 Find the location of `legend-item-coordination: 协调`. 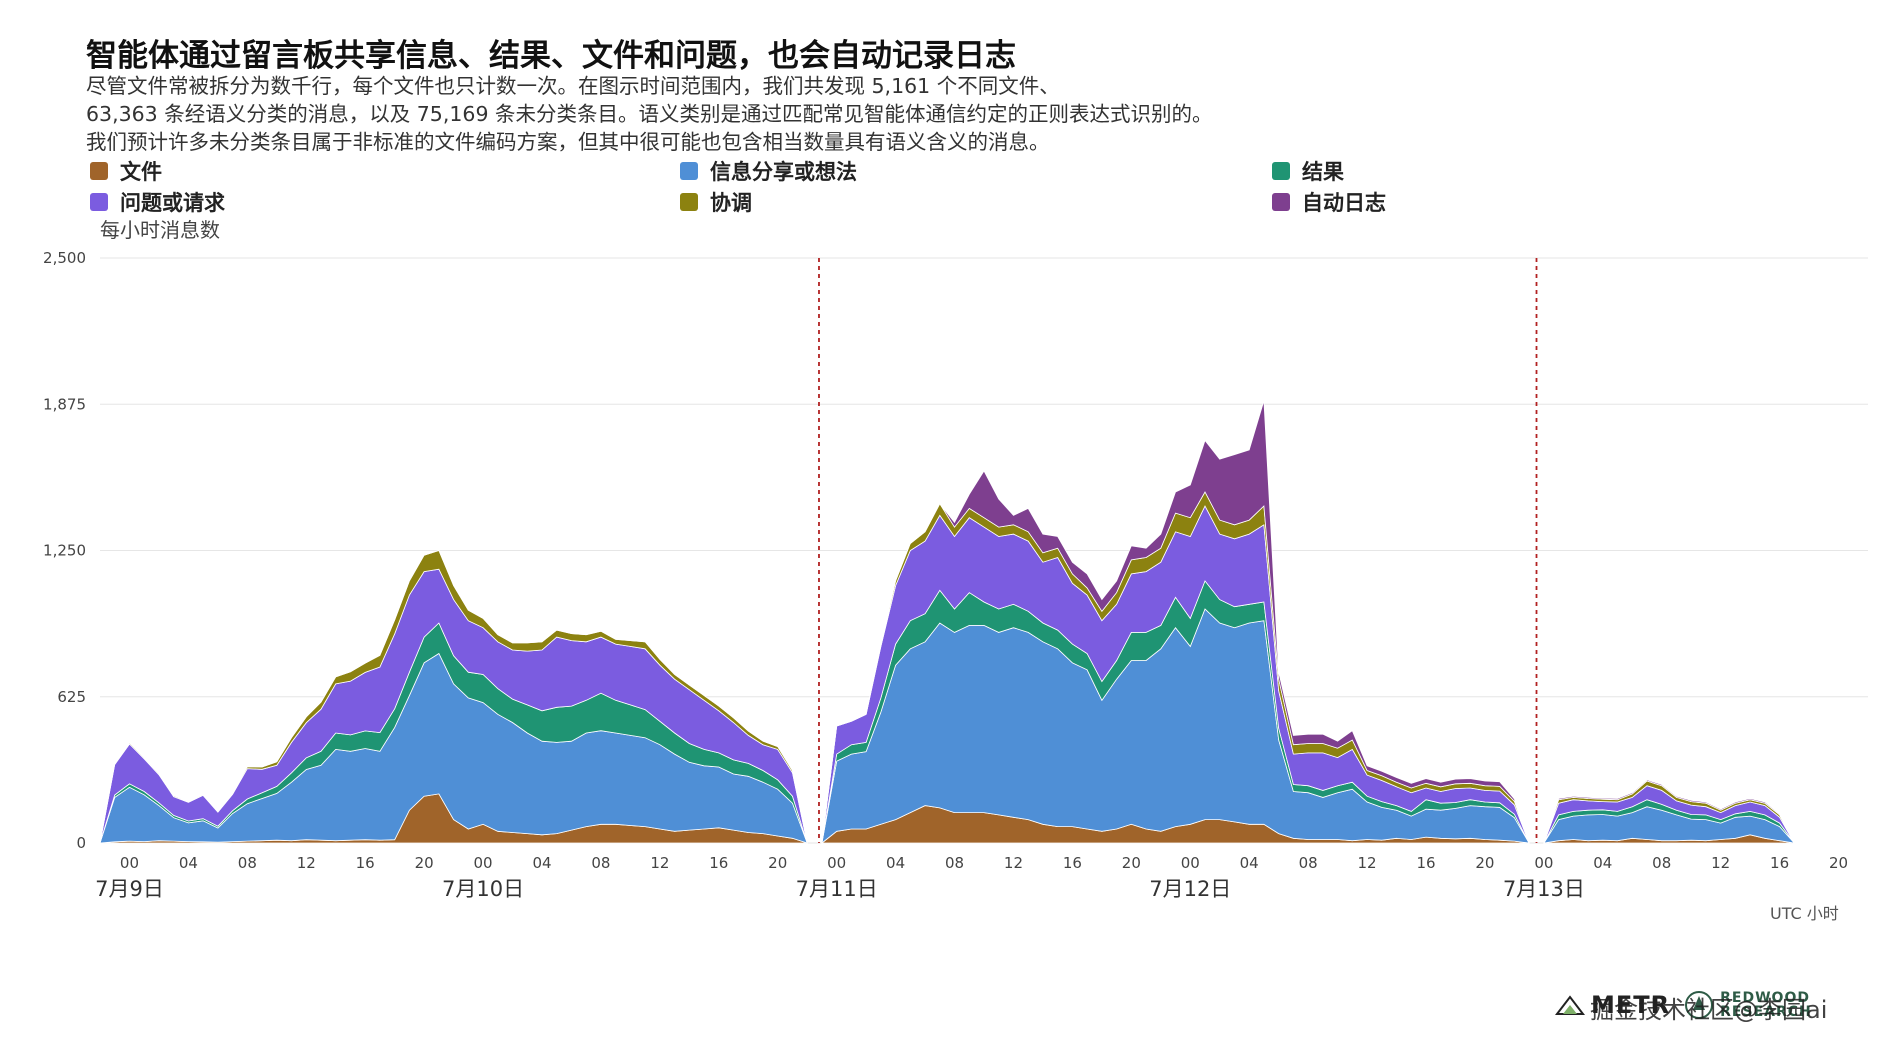

legend-item-coordination: 协调 is located at coordinates (716, 202).